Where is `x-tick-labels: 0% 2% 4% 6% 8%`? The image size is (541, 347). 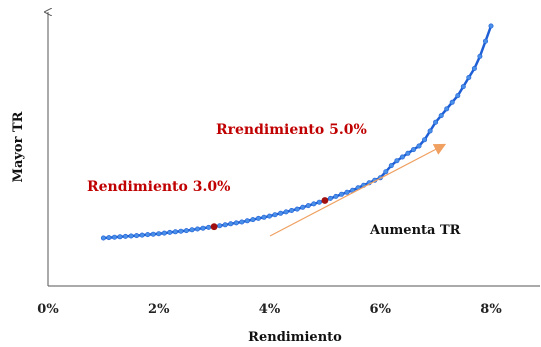
x-tick-labels: 0% 2% 4% 6% 8% is located at coordinates (269, 309).